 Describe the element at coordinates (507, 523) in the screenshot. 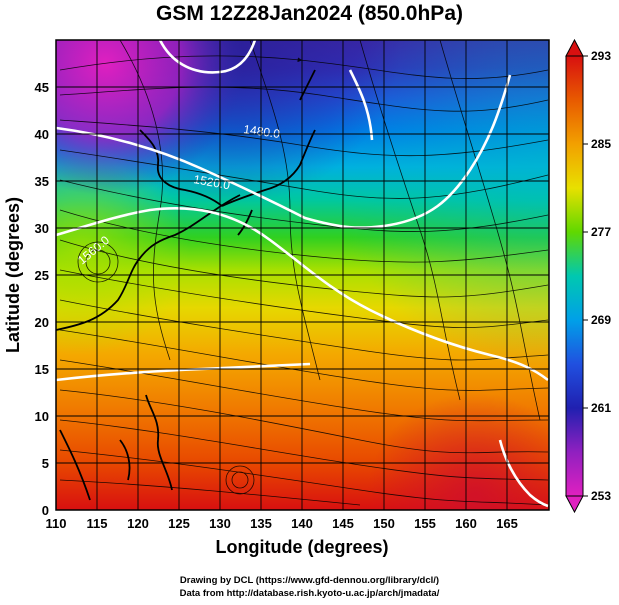

I see `x-tick-165: 165` at that location.